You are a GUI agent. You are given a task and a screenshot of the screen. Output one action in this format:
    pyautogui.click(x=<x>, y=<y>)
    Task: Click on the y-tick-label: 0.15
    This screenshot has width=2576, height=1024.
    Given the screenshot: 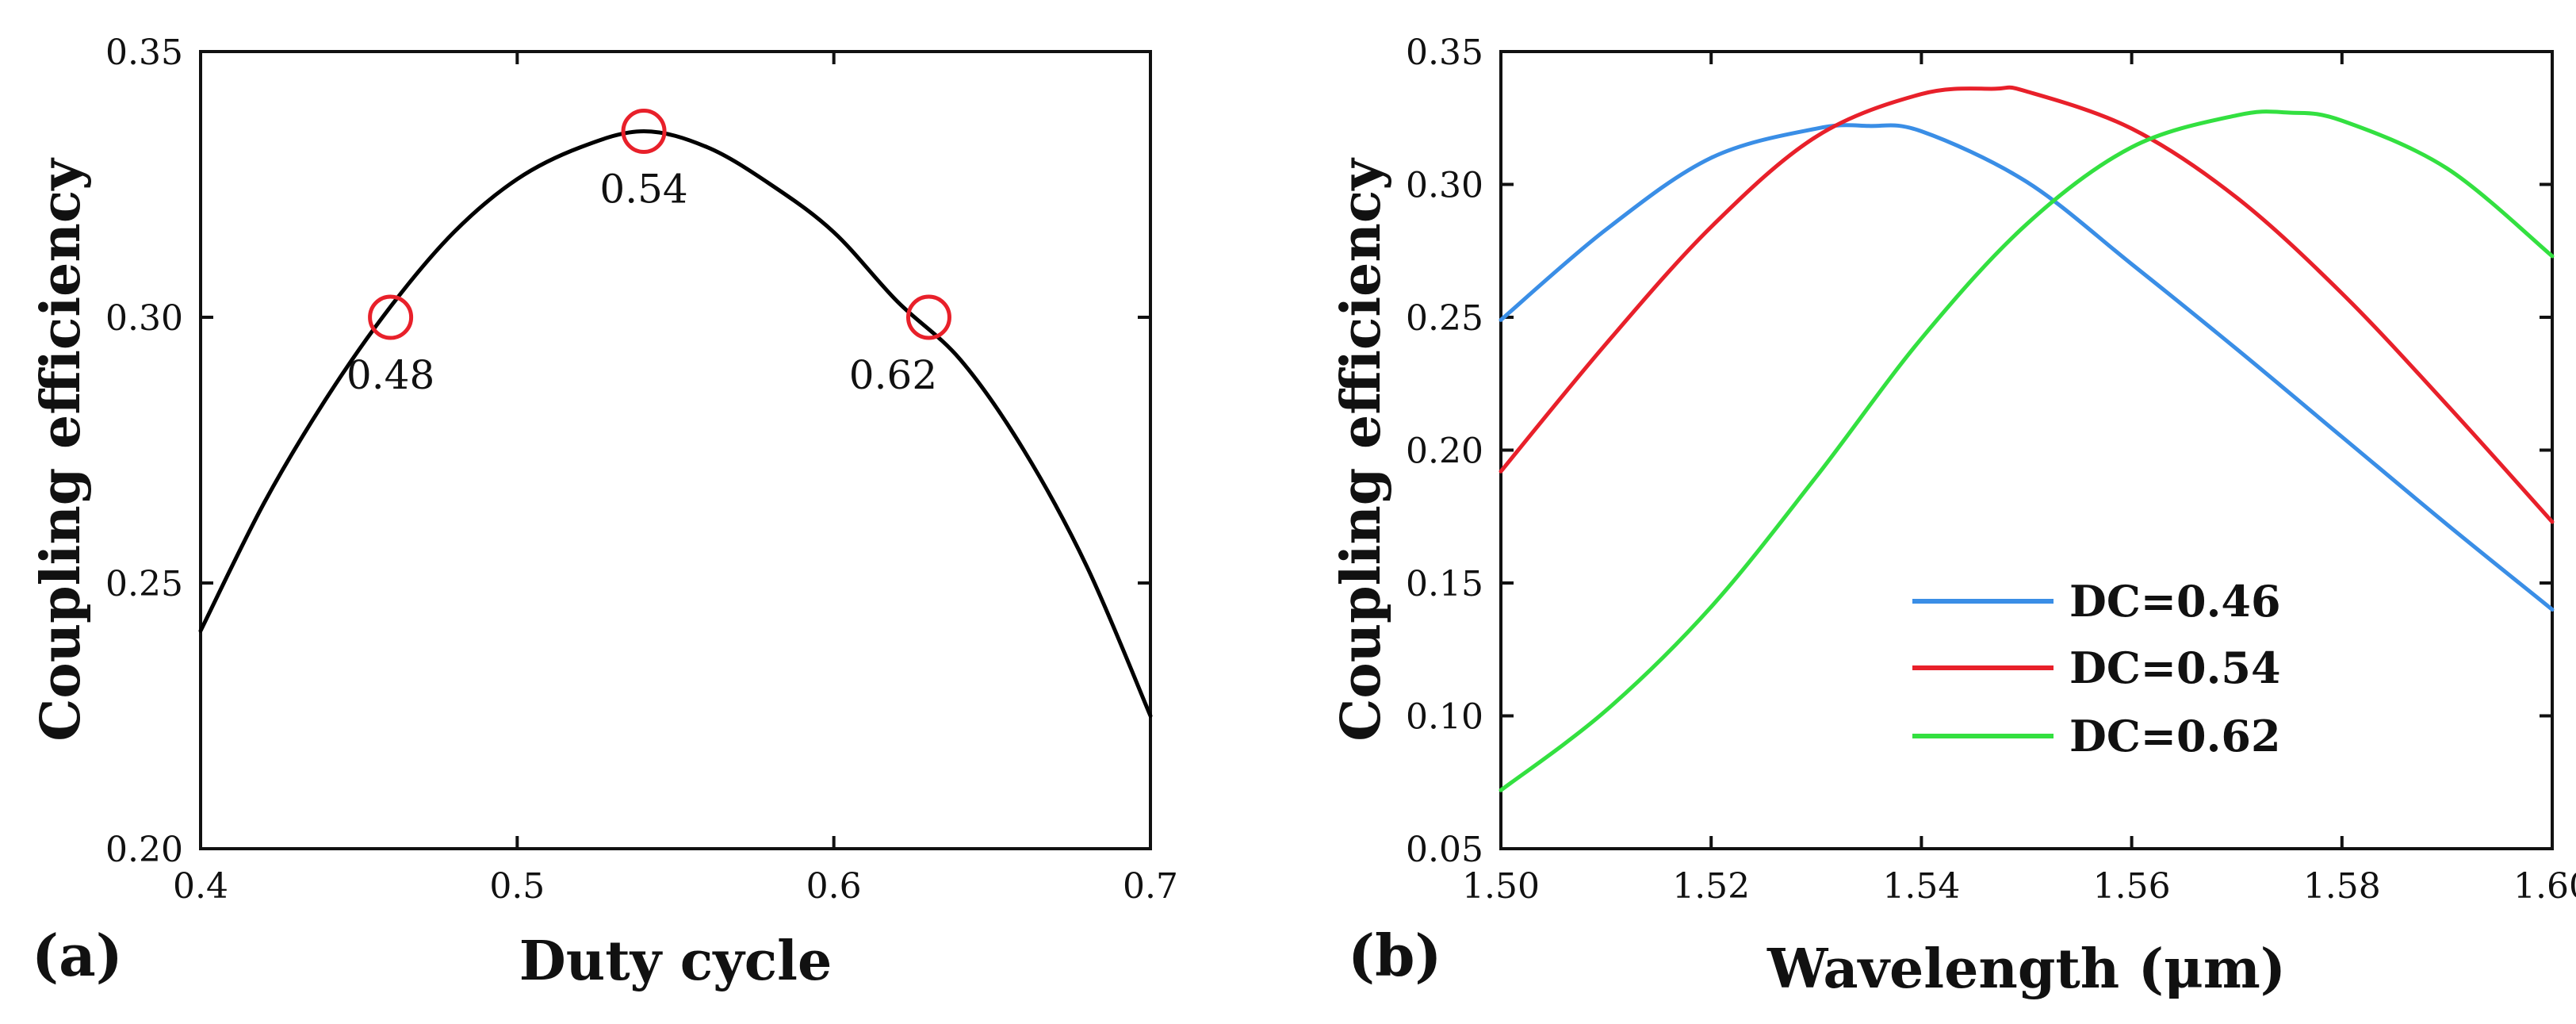 What is the action you would take?
    pyautogui.click(x=1444, y=584)
    